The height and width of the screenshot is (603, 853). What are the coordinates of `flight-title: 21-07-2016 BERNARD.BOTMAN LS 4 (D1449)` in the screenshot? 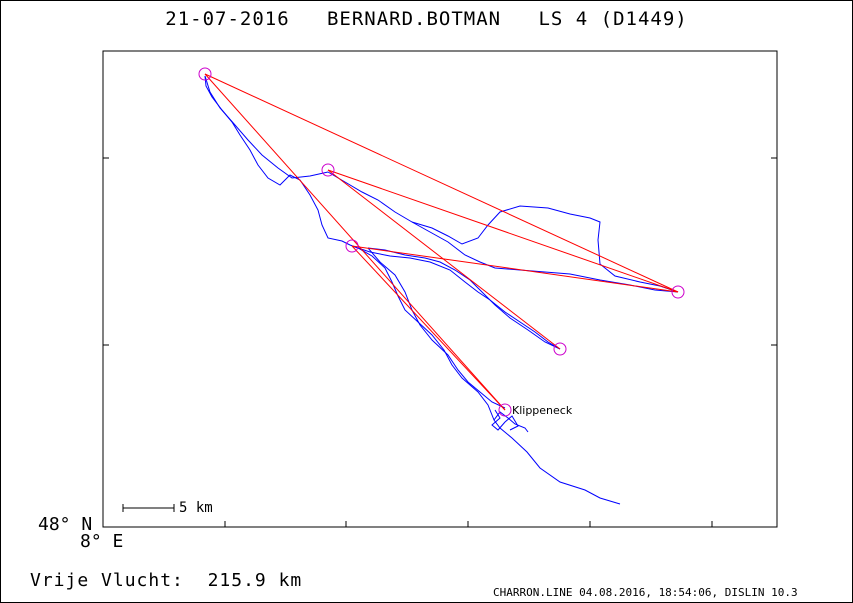 It's located at (426, 19).